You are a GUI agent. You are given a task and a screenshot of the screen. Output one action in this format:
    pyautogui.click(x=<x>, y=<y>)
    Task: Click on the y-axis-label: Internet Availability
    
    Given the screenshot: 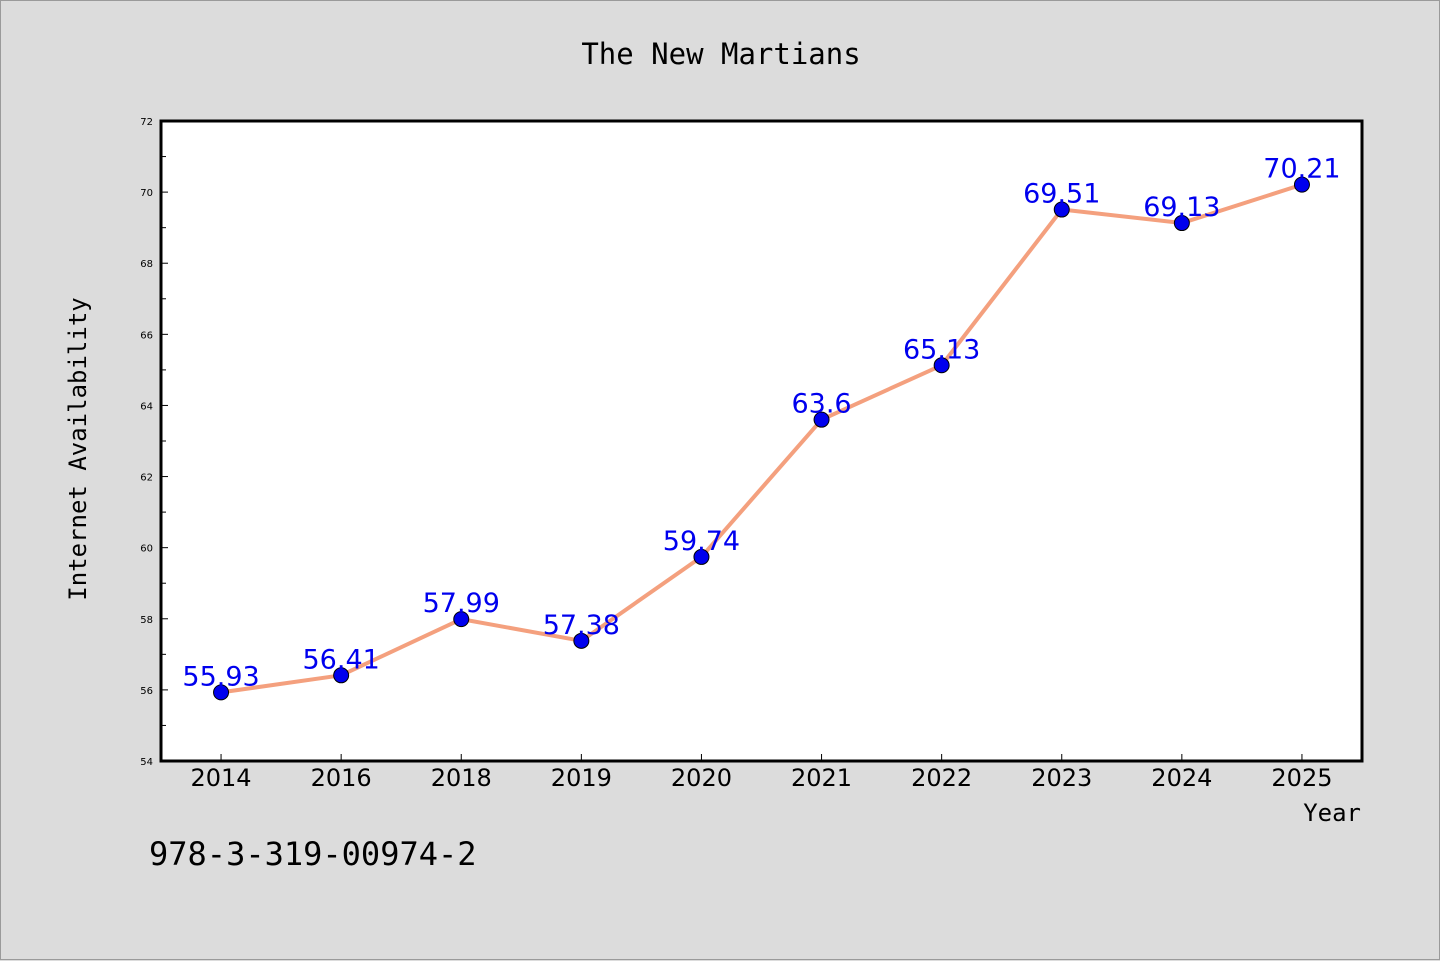 What is the action you would take?
    pyautogui.click(x=78, y=448)
    